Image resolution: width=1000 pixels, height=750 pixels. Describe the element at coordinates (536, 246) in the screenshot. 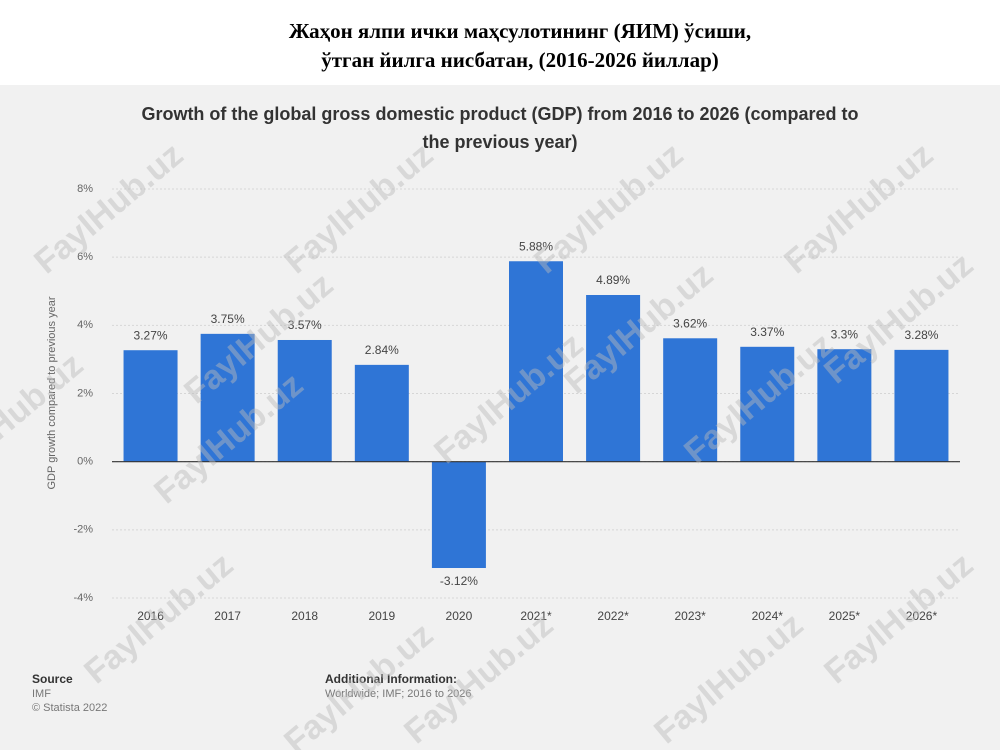

I see `value-label: 5.88%` at that location.